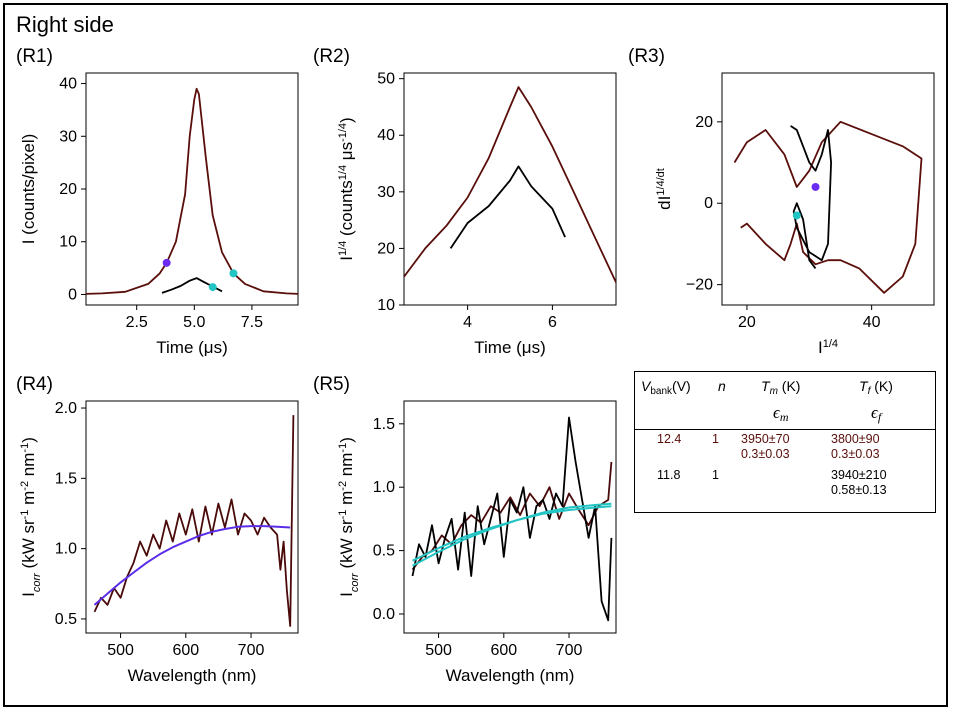  I want to click on header-vbank: Vbank(V), so click(666, 387).